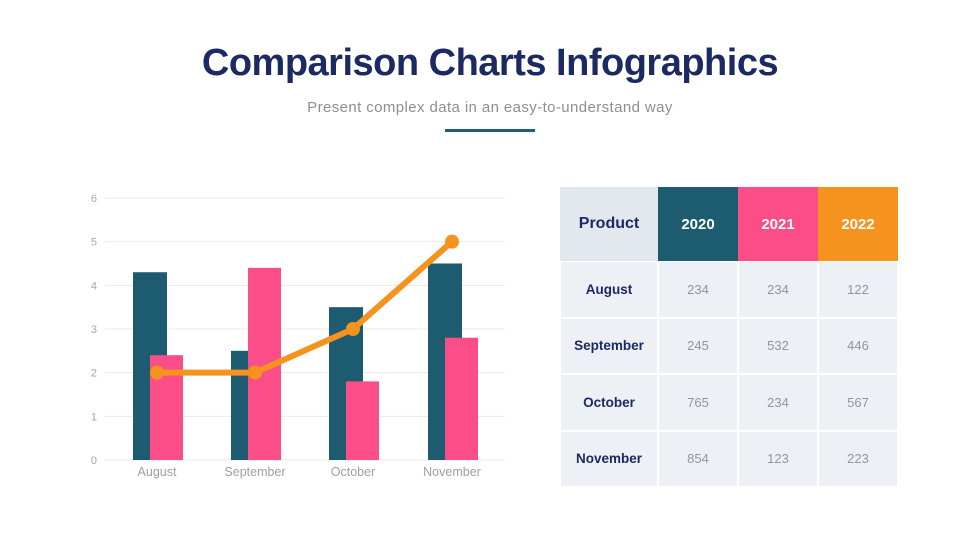 The width and height of the screenshot is (980, 551). What do you see at coordinates (609, 289) in the screenshot?
I see `row-label: August` at bounding box center [609, 289].